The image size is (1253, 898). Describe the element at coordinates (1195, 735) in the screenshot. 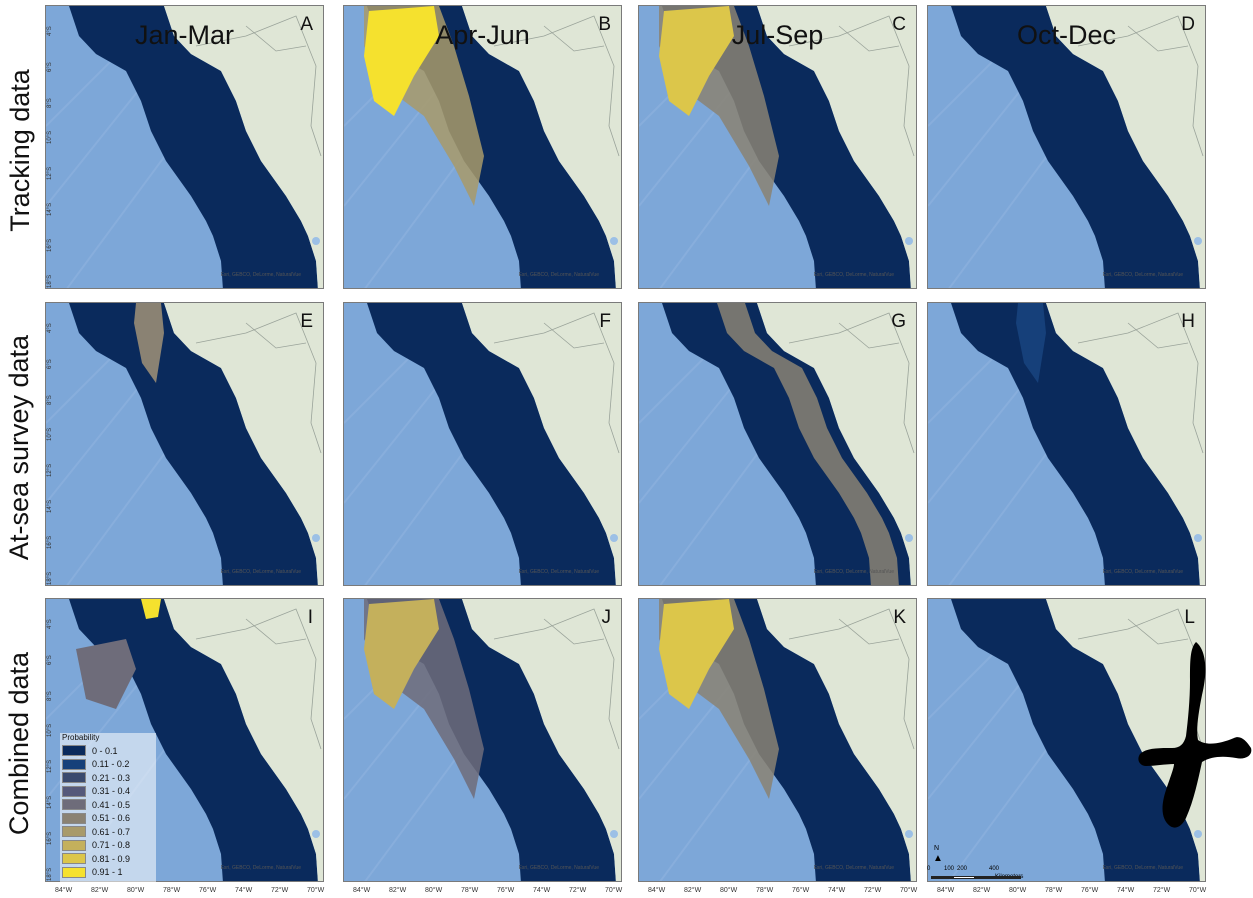

I see `seabird-silhouette-icon` at that location.